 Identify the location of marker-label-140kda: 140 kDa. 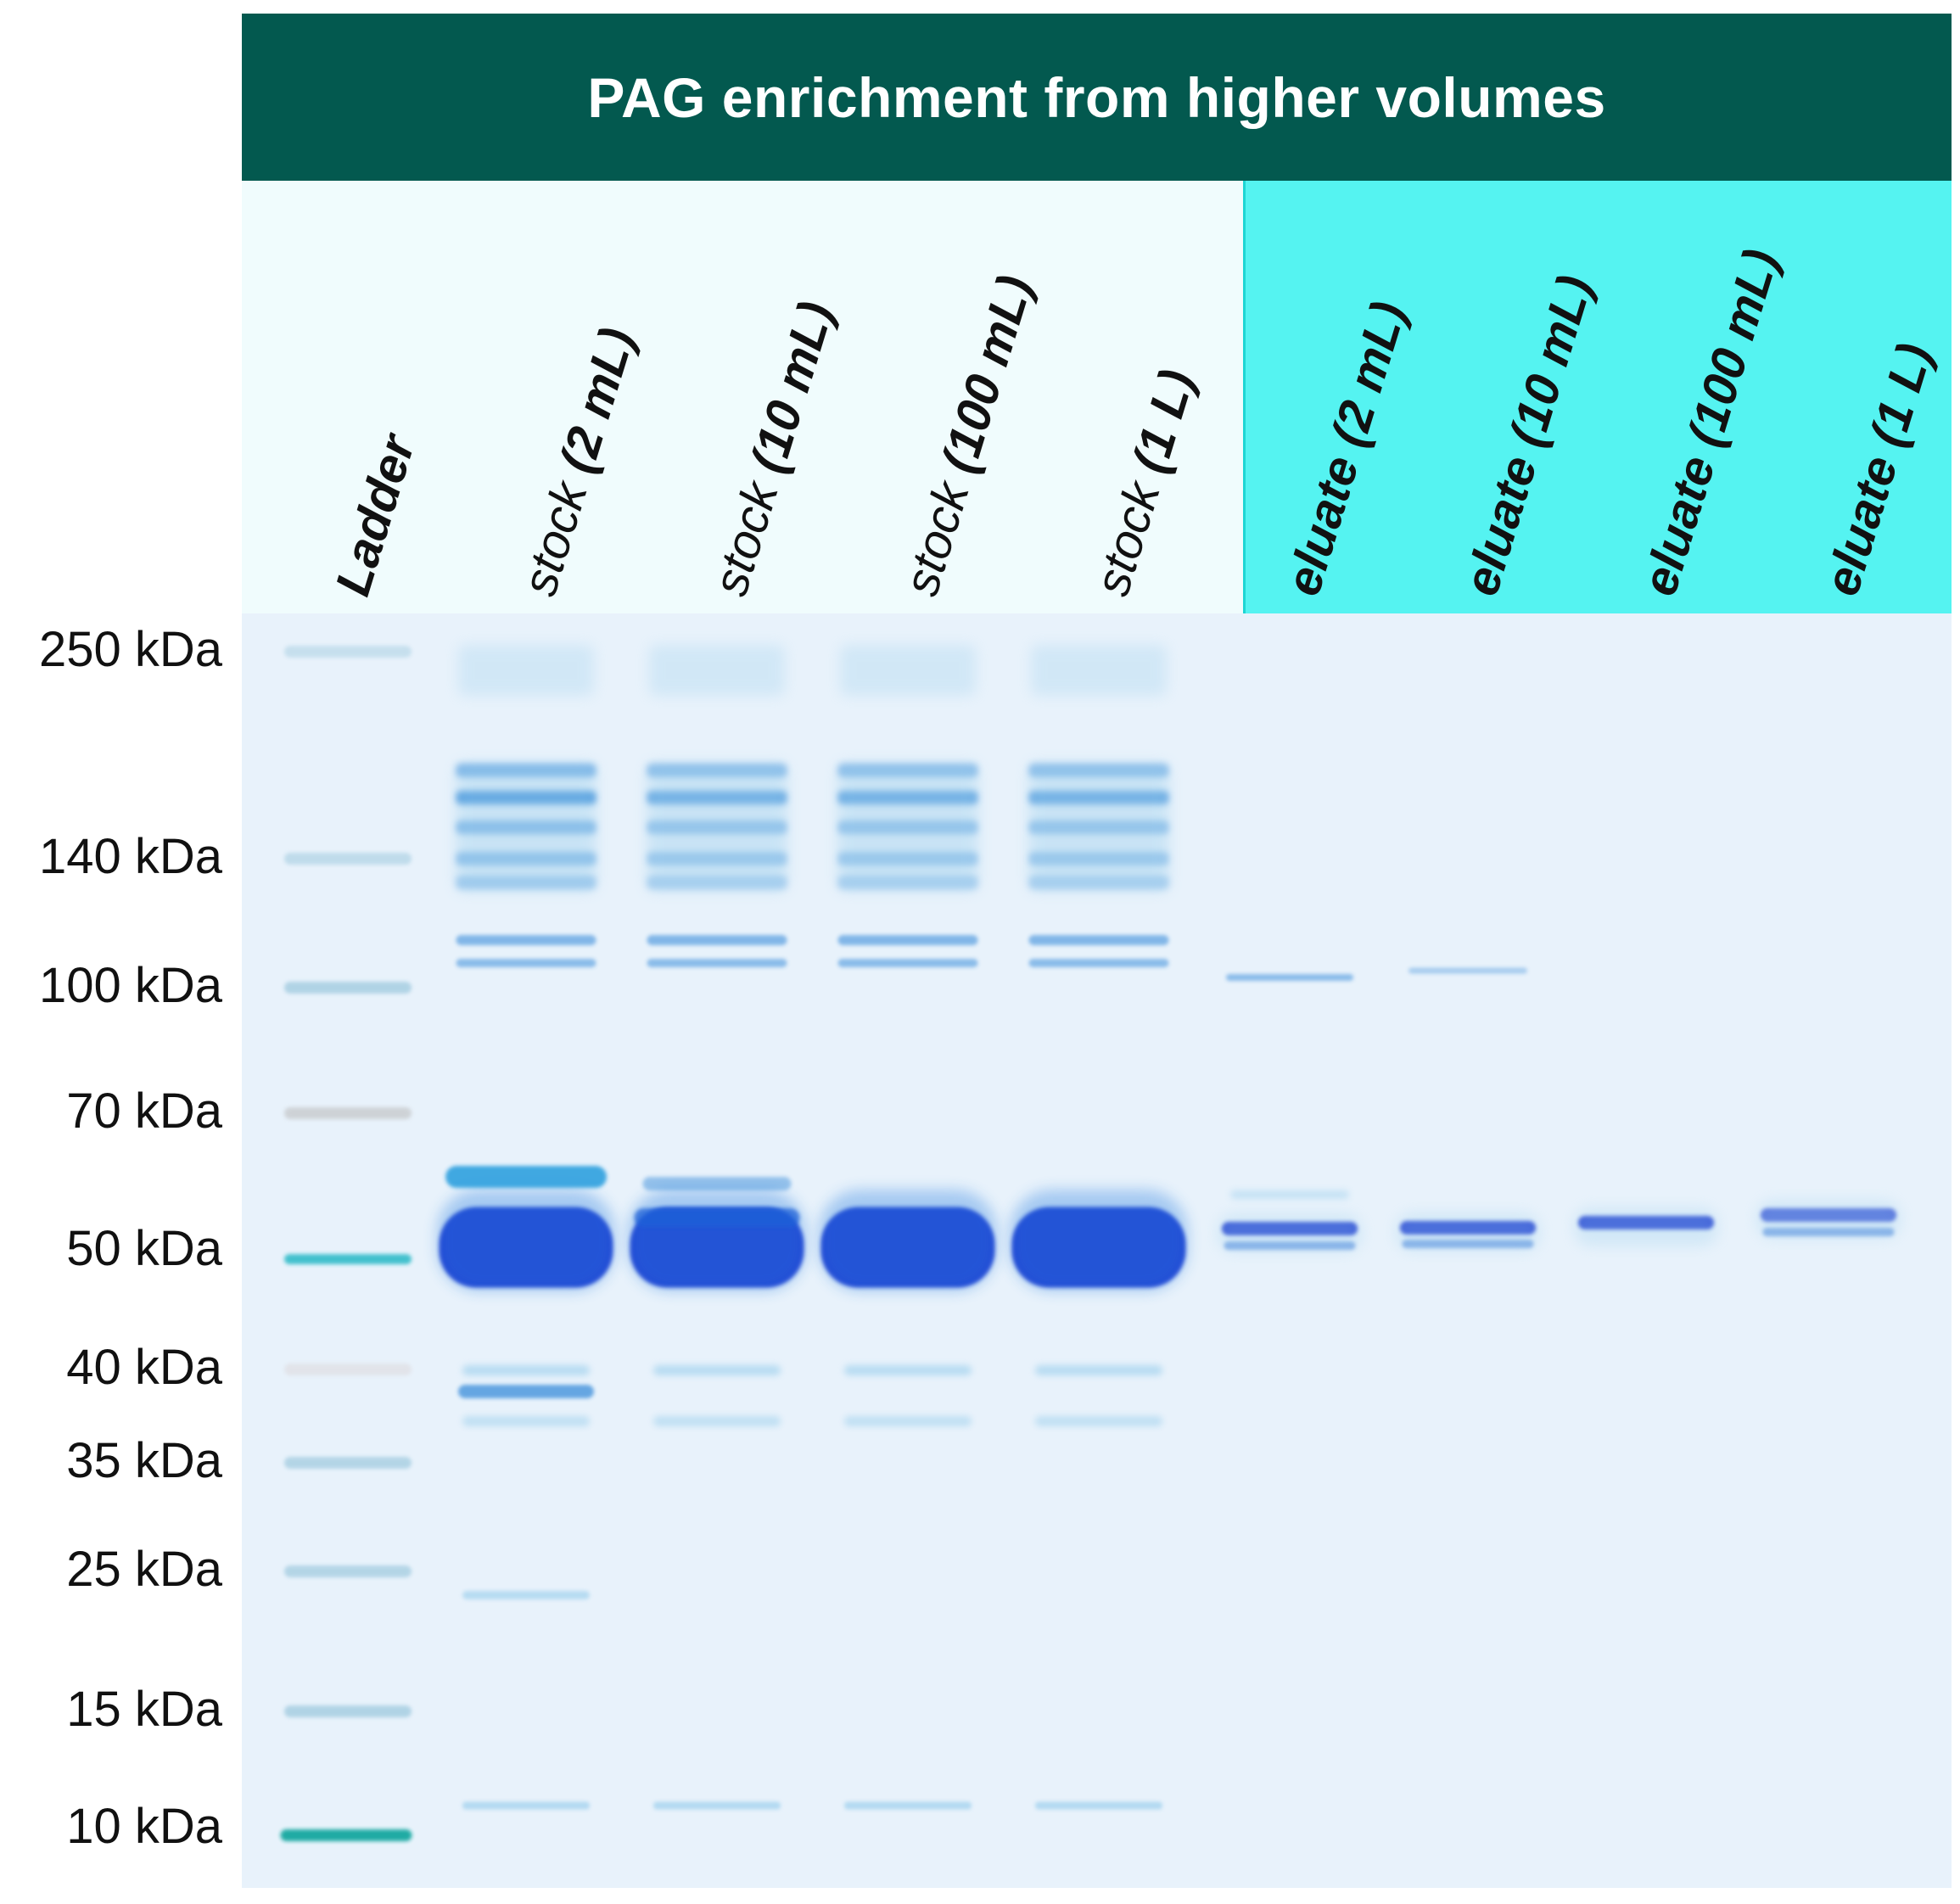
(130, 856).